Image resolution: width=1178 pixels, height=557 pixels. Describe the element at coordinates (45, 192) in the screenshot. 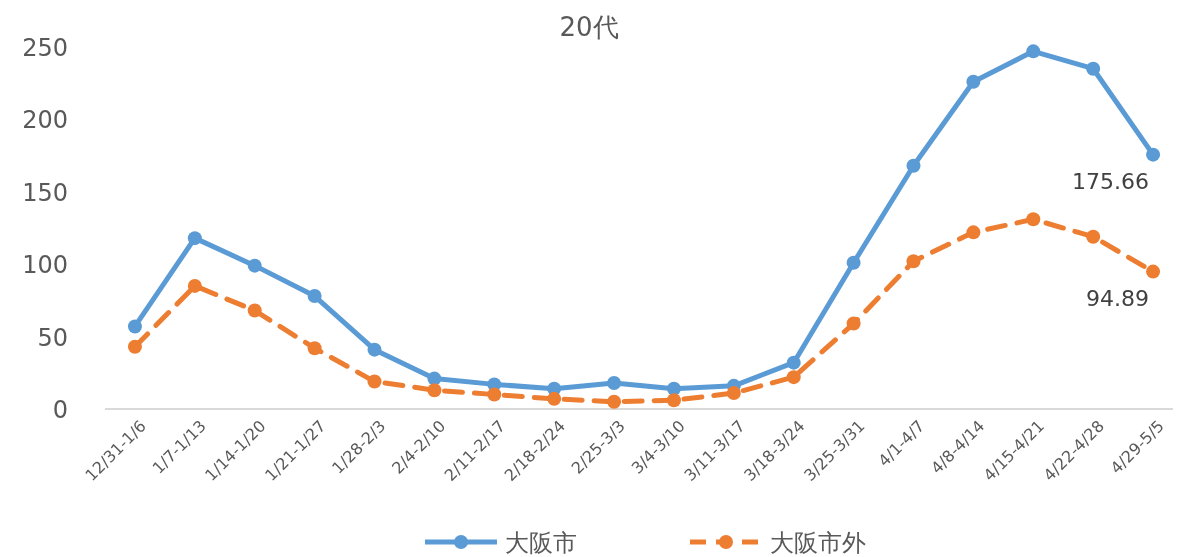

I see `y-tick-label: 150` at that location.